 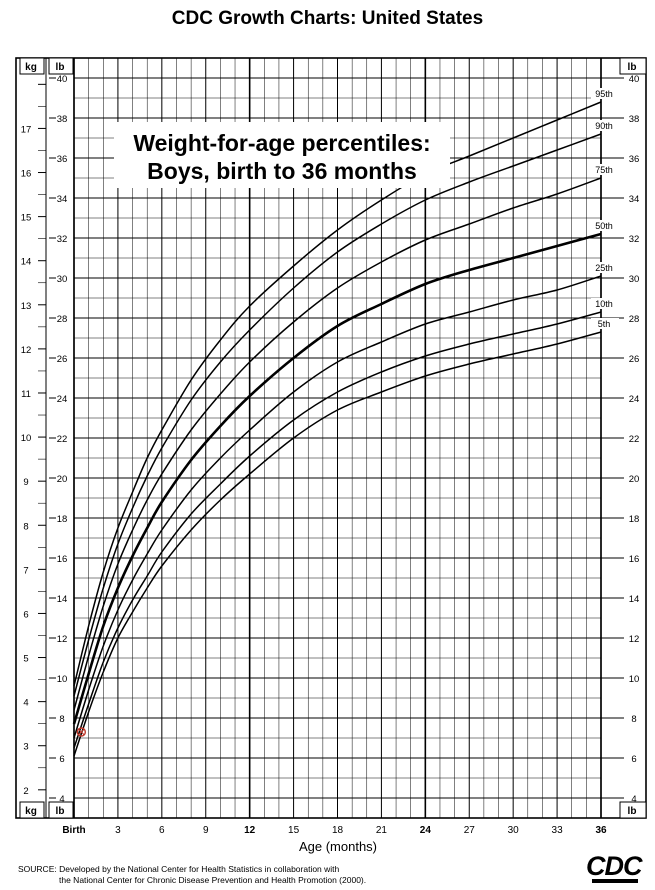 What do you see at coordinates (25, 703) in the screenshot?
I see `kg-tick-label: 4` at bounding box center [25, 703].